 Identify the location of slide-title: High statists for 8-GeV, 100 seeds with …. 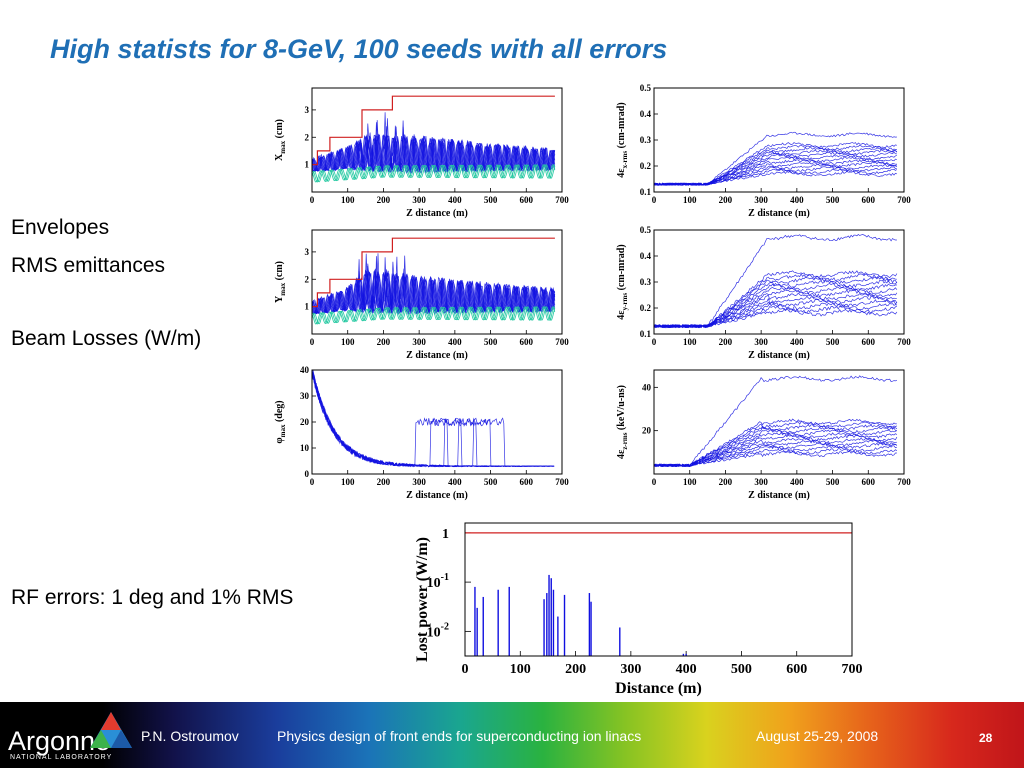
(359, 49).